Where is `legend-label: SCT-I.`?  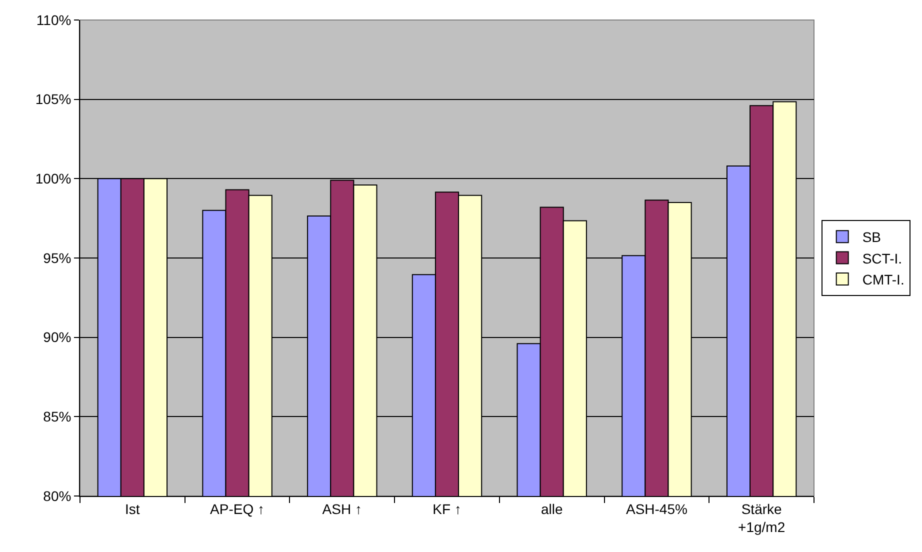 legend-label: SCT-I. is located at coordinates (882, 258).